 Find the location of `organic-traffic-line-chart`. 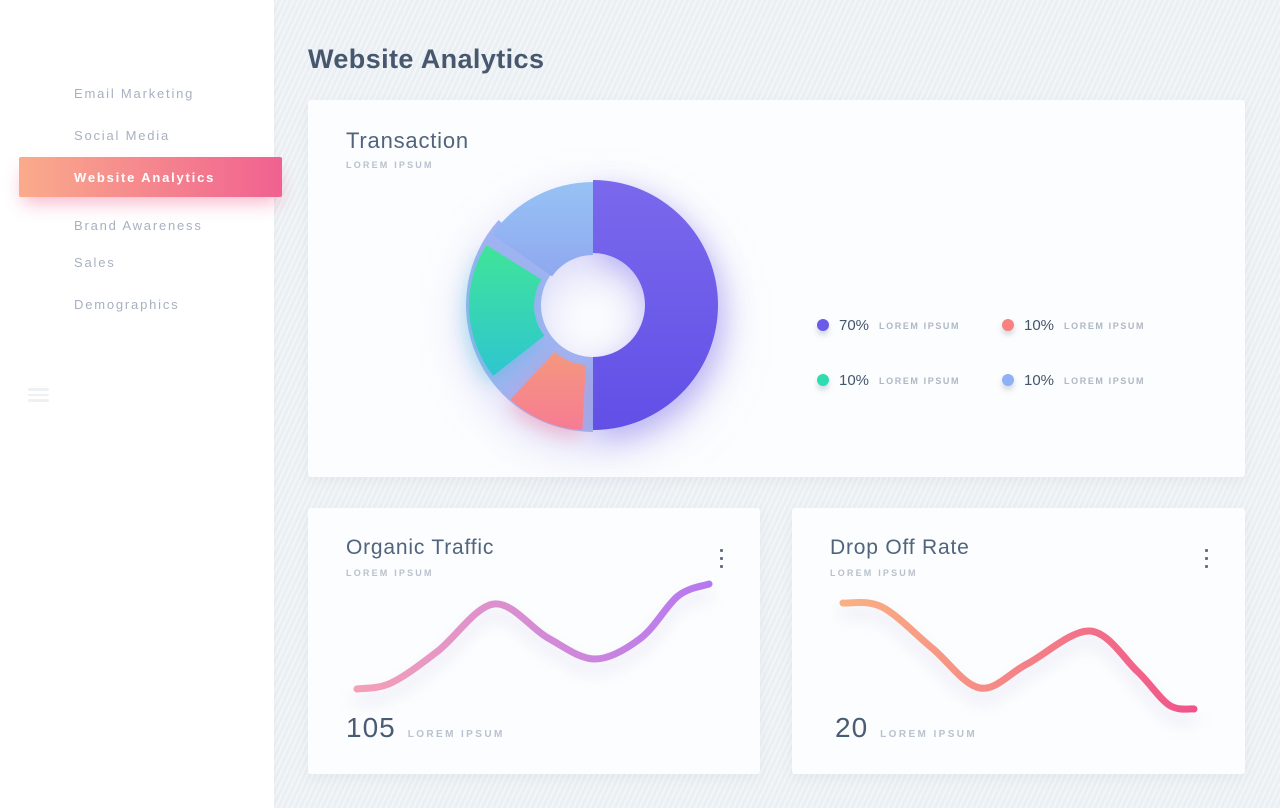

organic-traffic-line-chart is located at coordinates (533, 636).